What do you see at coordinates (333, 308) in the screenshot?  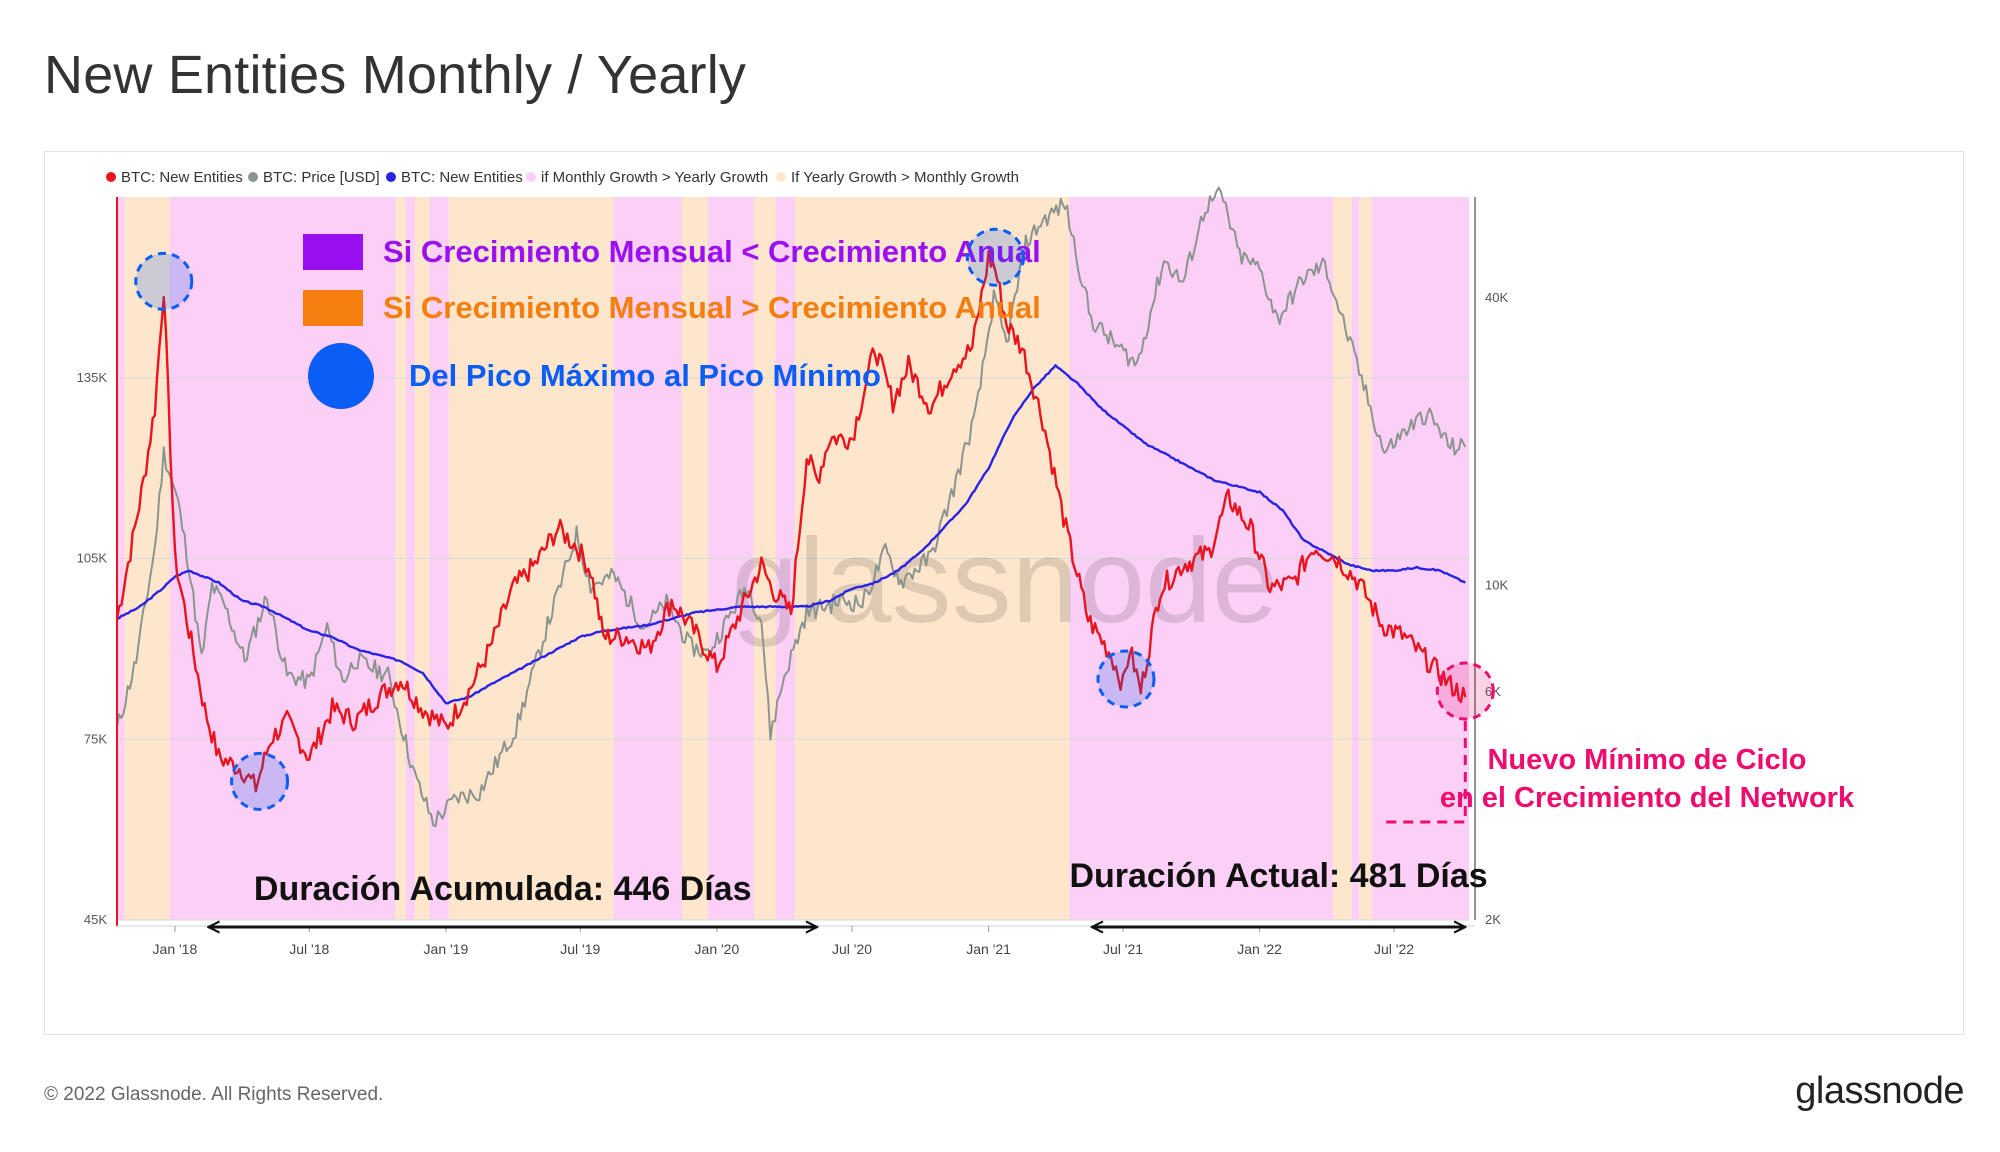 I see `orange-swatch` at bounding box center [333, 308].